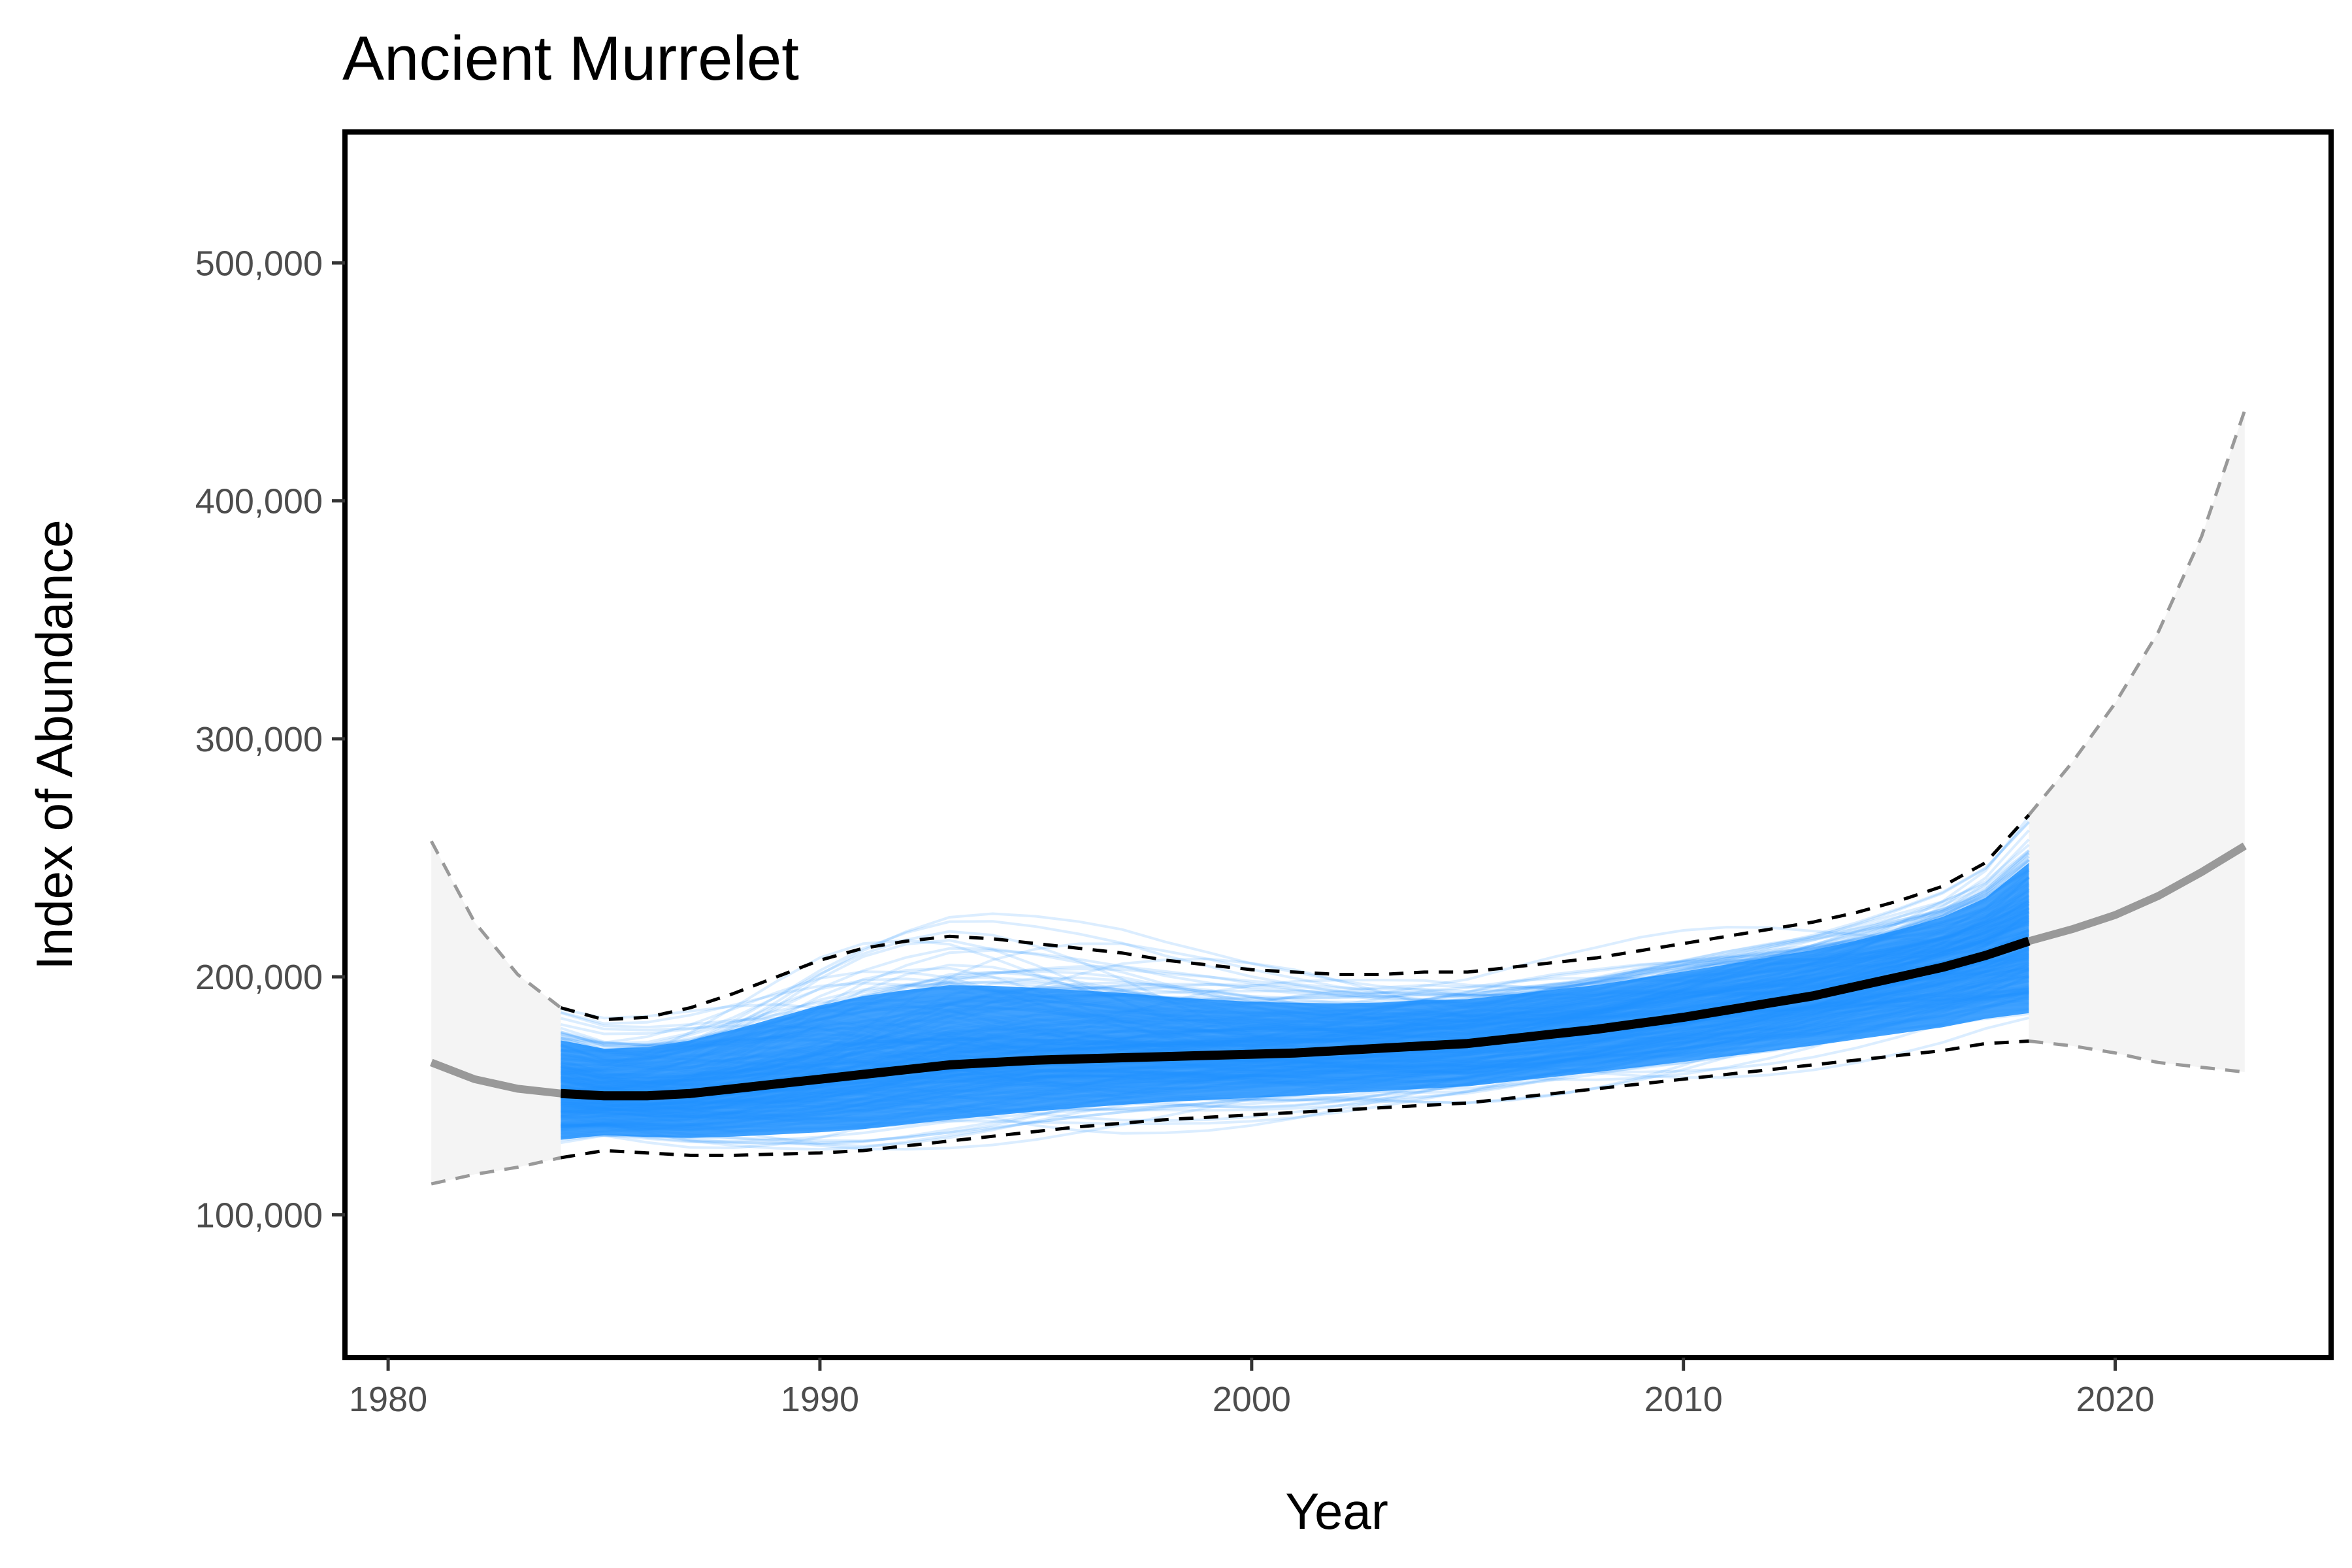 This screenshot has height=1568, width=2352. What do you see at coordinates (570, 58) in the screenshot?
I see `chart-title: Ancient Murrelet` at bounding box center [570, 58].